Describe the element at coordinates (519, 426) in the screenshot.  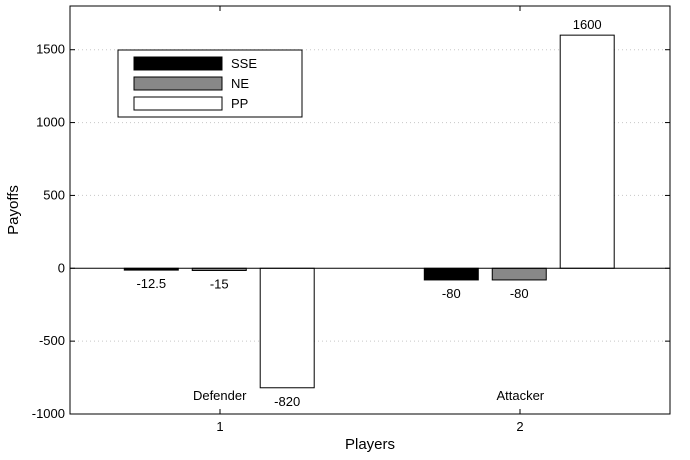
I see `x-tick-label: 2` at that location.